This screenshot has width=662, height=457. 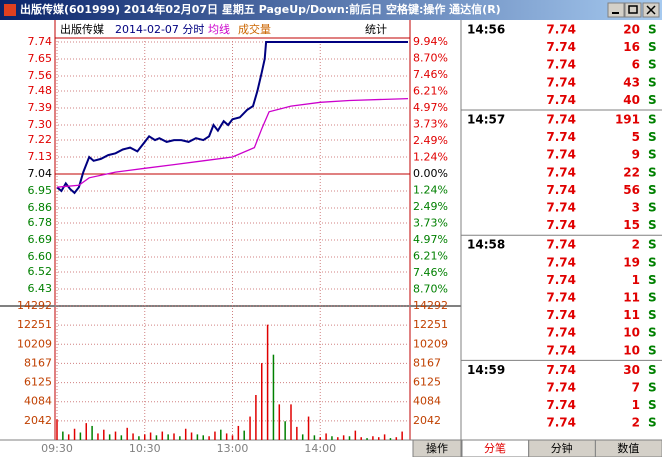 I want to click on maximize-button, so click(x=633, y=10).